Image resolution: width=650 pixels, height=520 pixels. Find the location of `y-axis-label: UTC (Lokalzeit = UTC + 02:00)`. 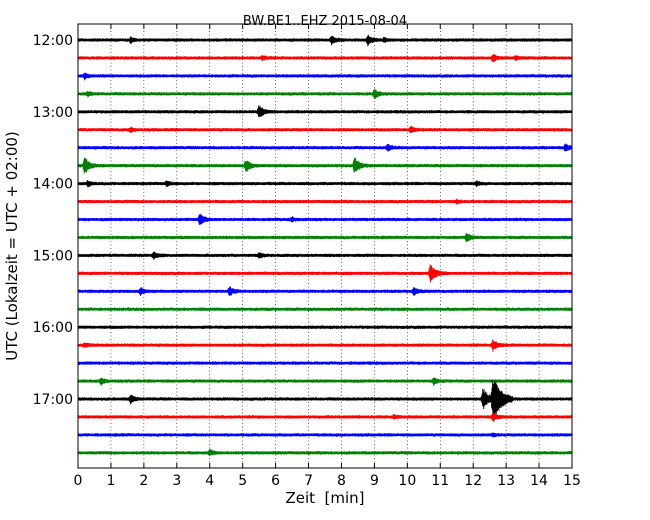

y-axis-label: UTC (Lokalzeit = UTC + 02:00) is located at coordinates (12, 246).